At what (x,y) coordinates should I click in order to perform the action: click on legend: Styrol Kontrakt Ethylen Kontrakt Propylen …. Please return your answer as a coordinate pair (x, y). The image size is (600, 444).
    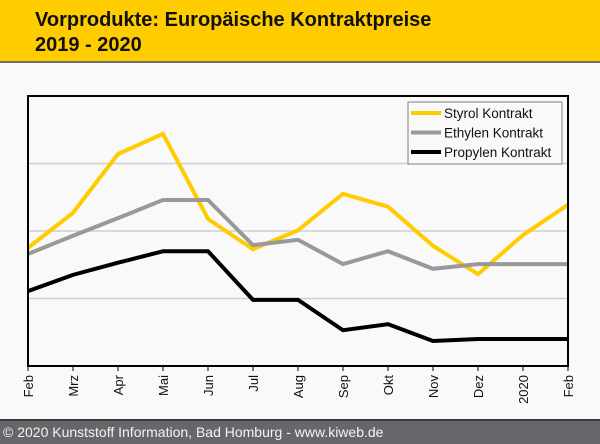
    Looking at the image, I should click on (485, 133).